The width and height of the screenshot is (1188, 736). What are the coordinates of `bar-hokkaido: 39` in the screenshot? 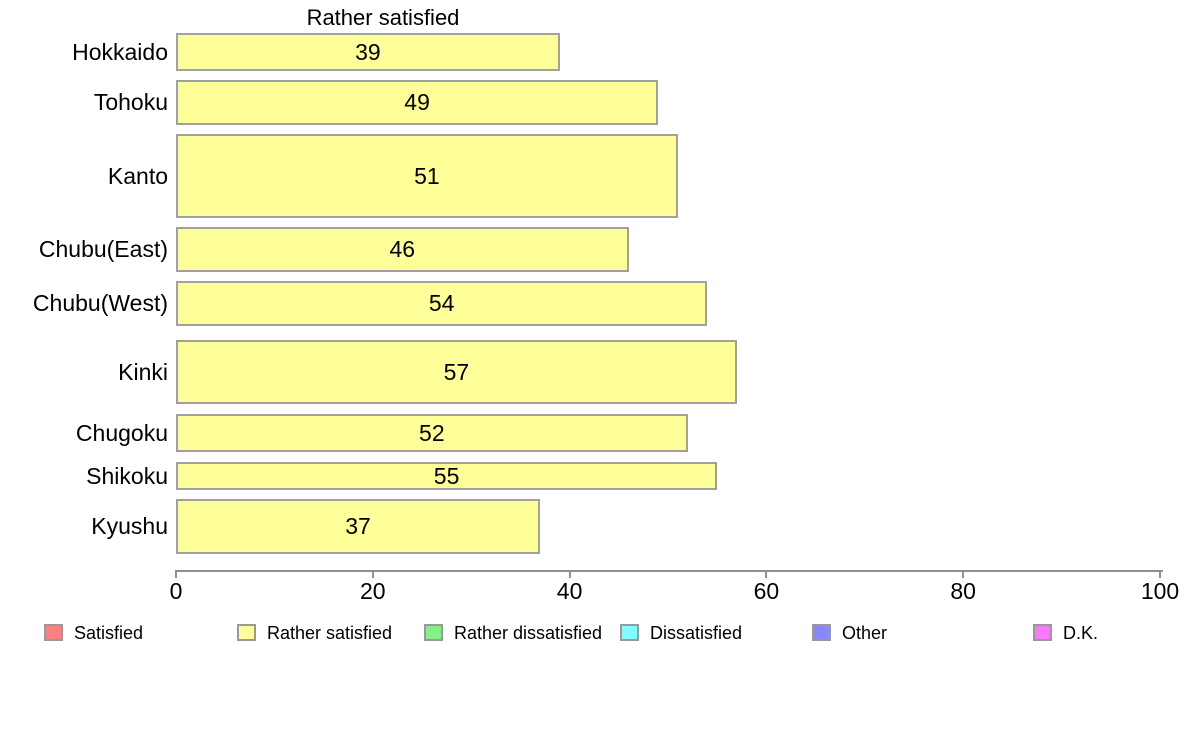 It's located at (368, 52).